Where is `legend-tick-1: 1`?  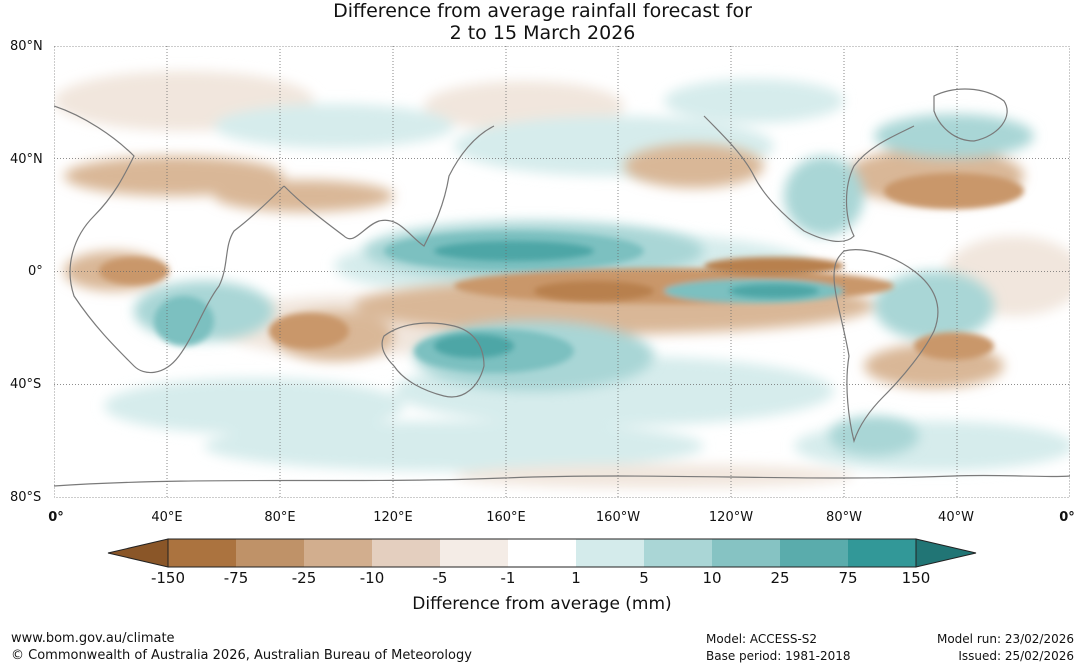 legend-tick-1: 1 is located at coordinates (576, 578).